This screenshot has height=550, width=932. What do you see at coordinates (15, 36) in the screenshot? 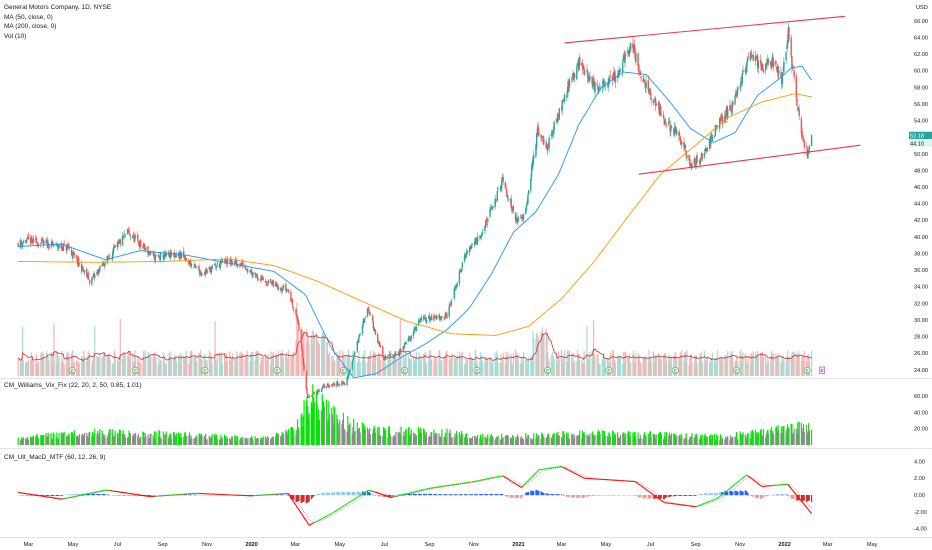
I see `volume-legend: Vol (10)` at bounding box center [15, 36].